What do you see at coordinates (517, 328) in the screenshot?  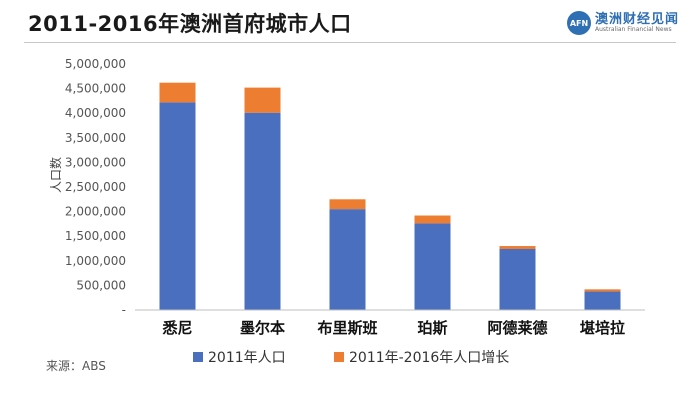 I see `x-tick-label: 阿德莱德` at bounding box center [517, 328].